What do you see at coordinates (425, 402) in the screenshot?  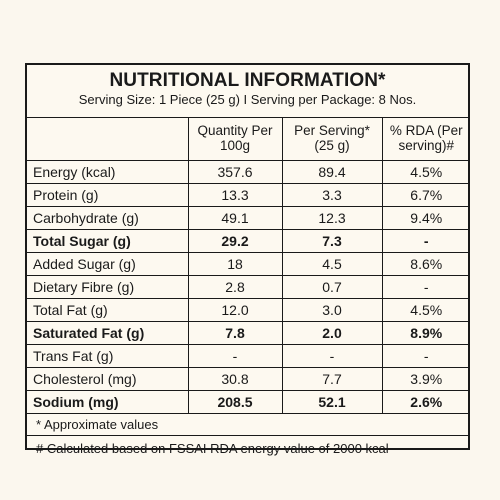 I see `rda-cell: 2.6%` at bounding box center [425, 402].